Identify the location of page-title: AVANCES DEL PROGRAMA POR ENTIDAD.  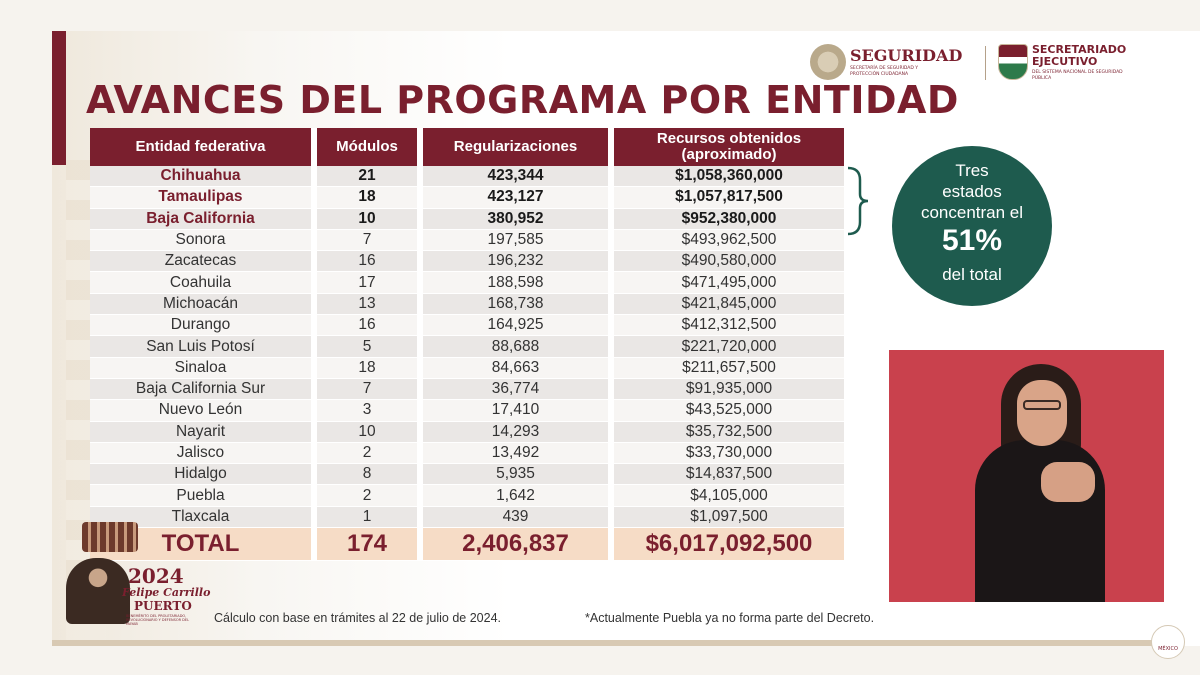
(522, 100).